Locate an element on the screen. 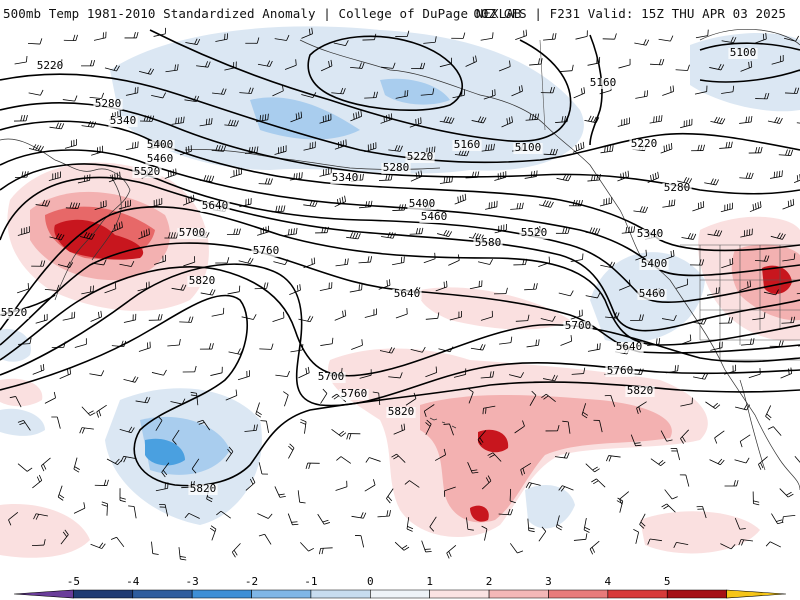 The height and width of the screenshot is (600, 800). coast-hawaii is located at coordinates (443, 423).